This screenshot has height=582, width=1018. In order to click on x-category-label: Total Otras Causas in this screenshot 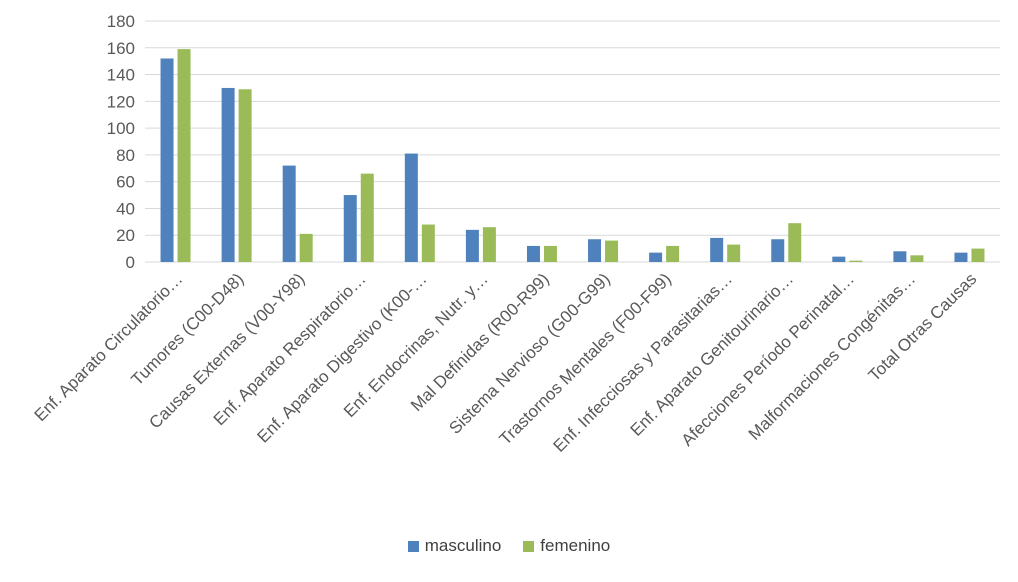, I will do `click(923, 327)`.